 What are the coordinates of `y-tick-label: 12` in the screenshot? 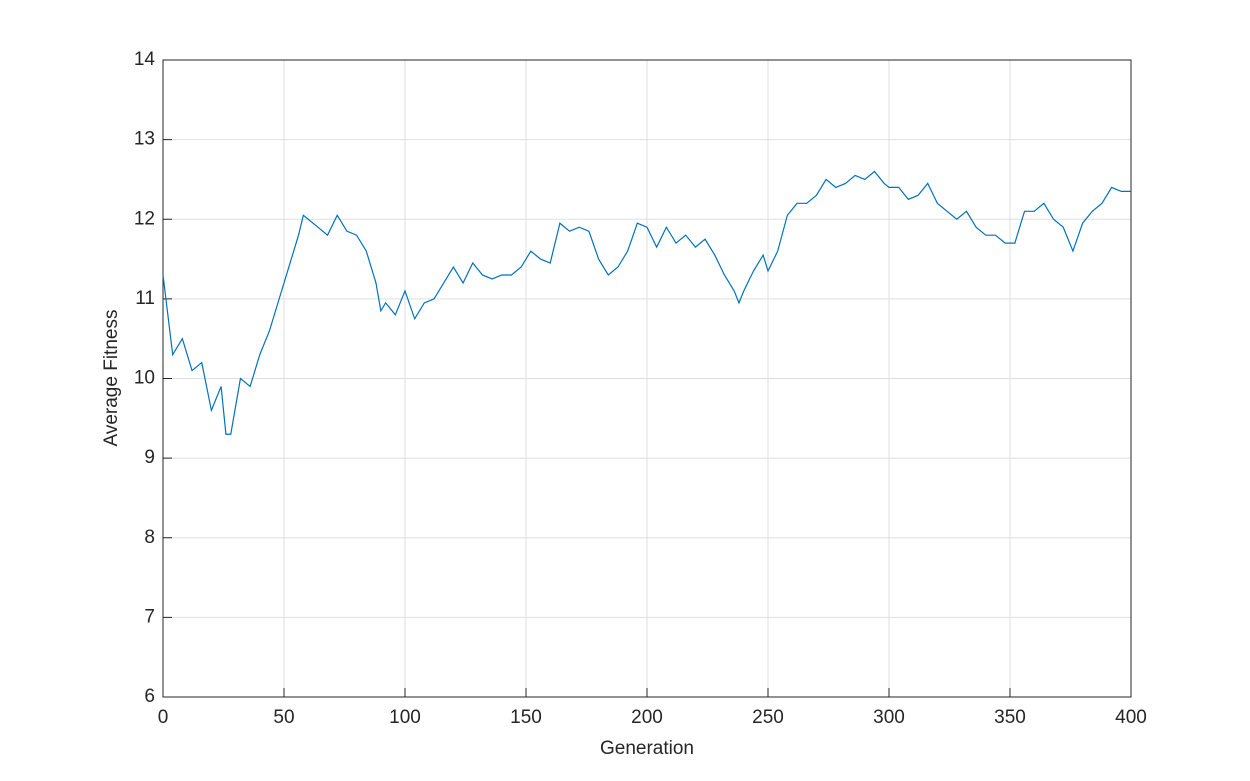 It's located at (144, 218).